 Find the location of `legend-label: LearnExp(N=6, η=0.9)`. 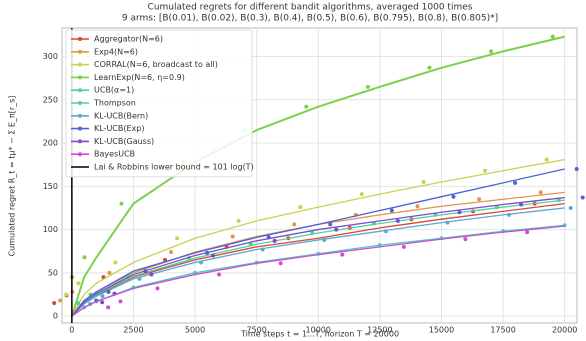

legend-label: LearnExp(N=6, η=0.9) is located at coordinates (139, 77).